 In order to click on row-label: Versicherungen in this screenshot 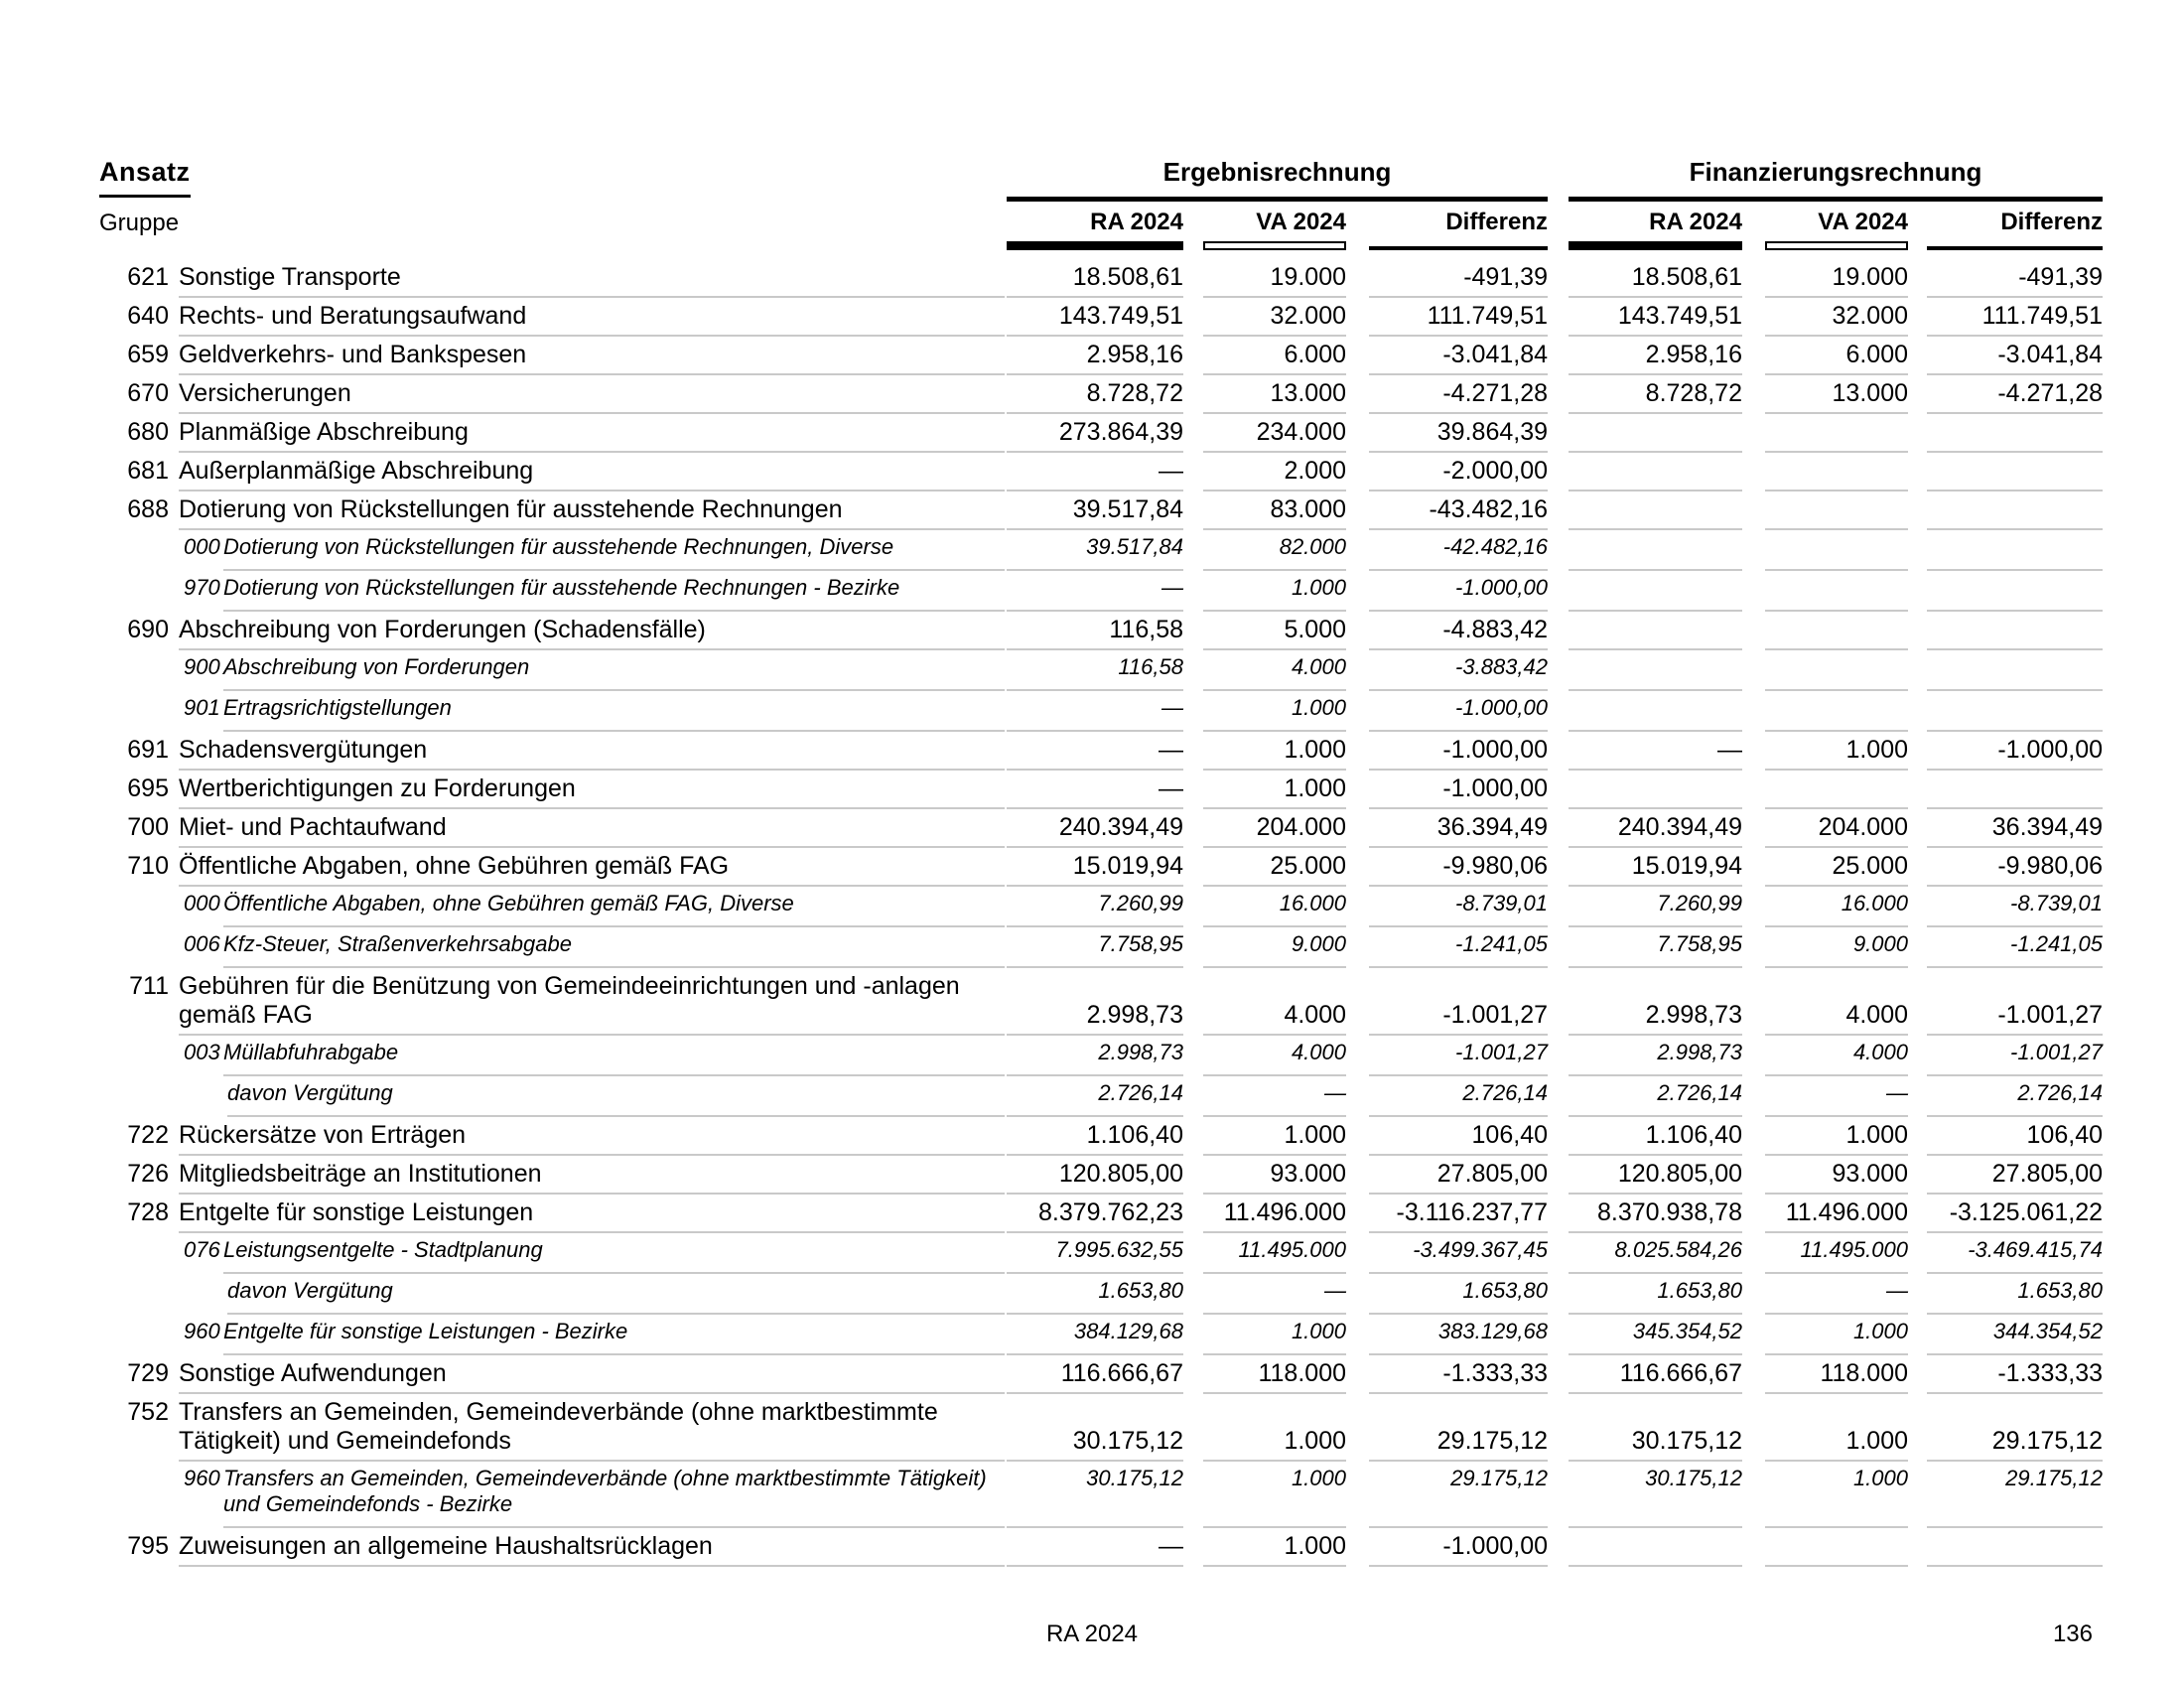, I will do `click(592, 394)`.